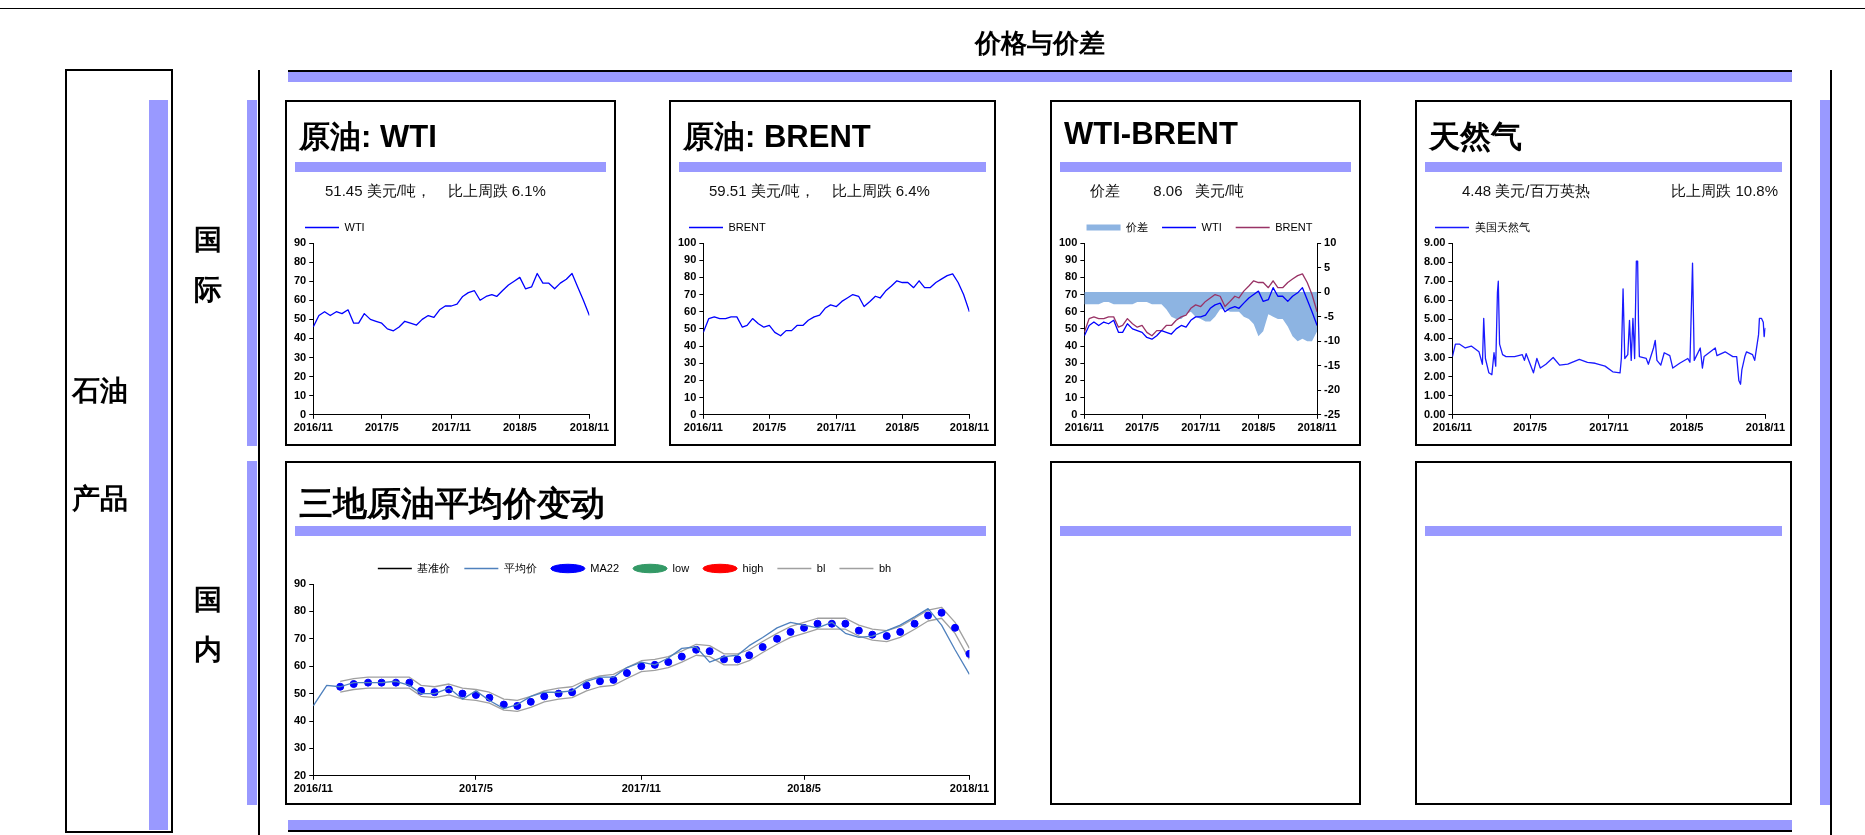 This screenshot has height=835, width=1865. I want to click on legend-label: 美国天然气, so click(1502, 226).